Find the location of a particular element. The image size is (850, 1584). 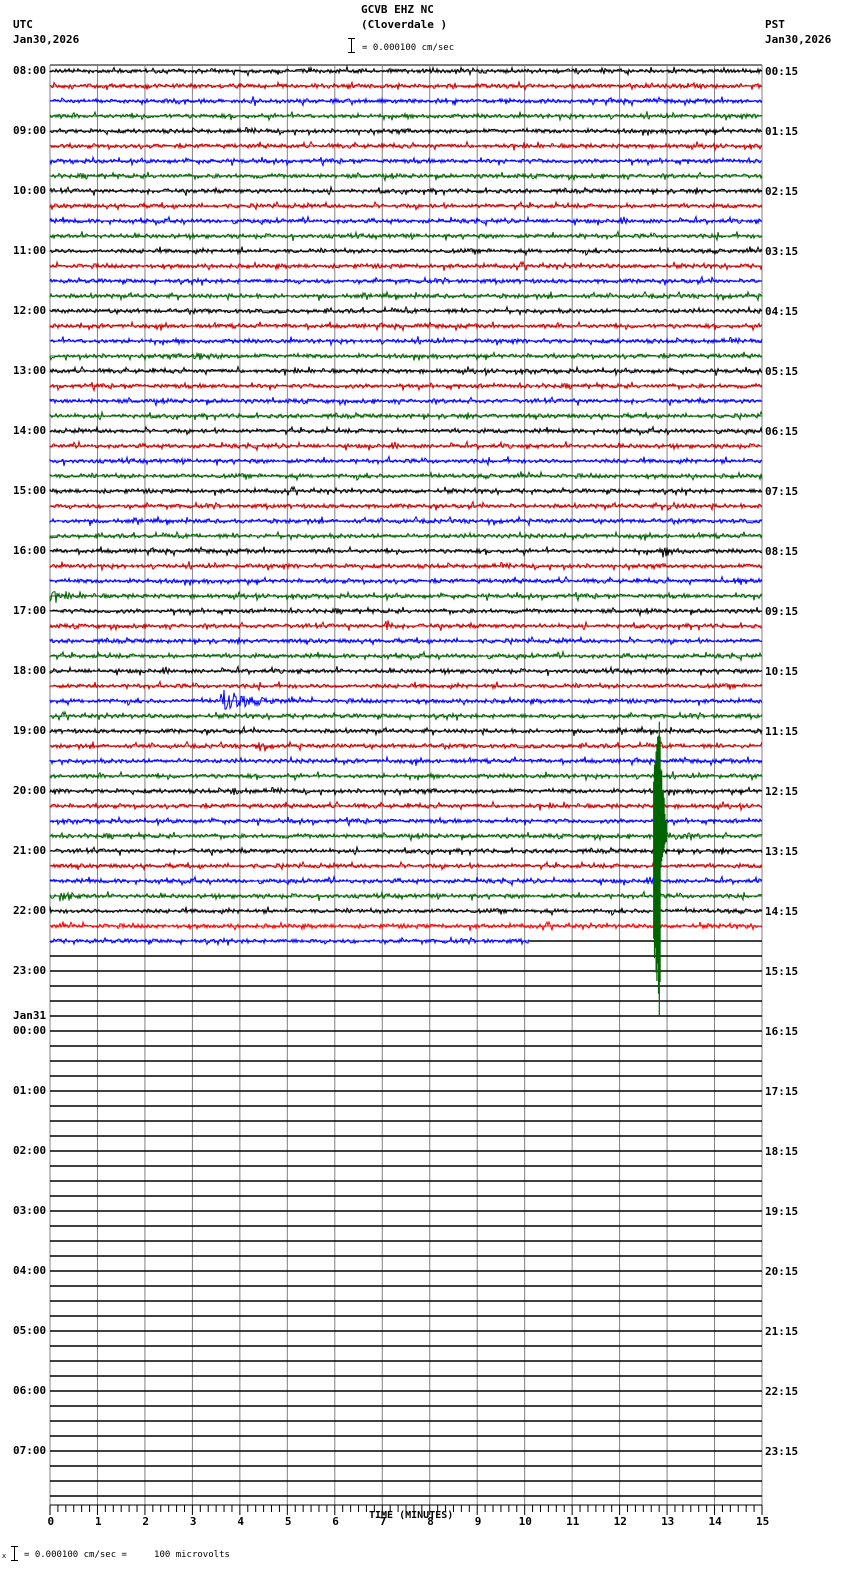

x-tick-label: 3 is located at coordinates (193, 1521).